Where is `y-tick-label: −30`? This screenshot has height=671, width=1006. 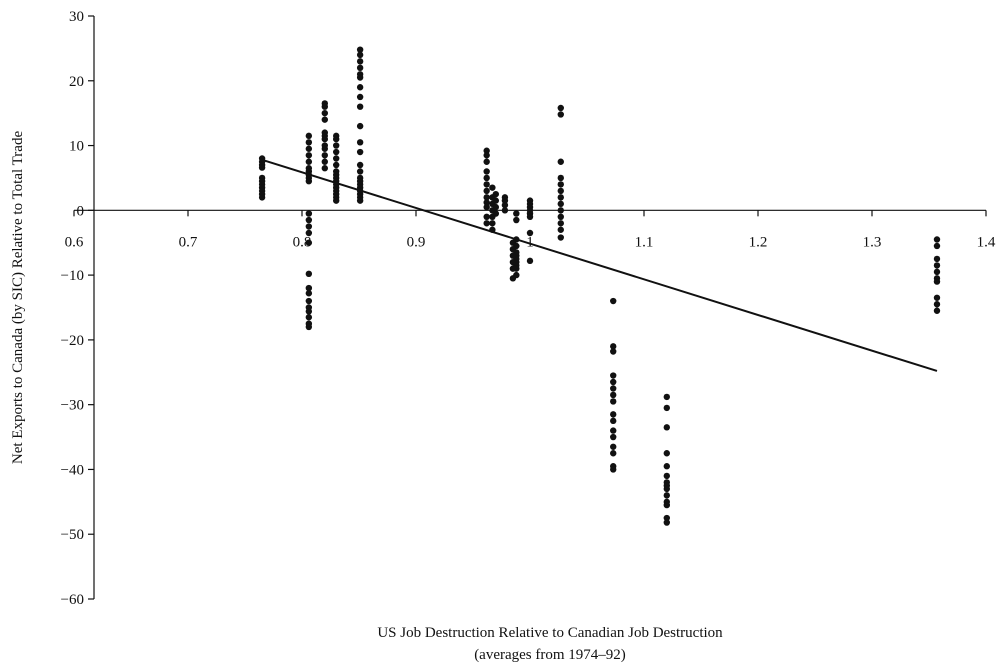 y-tick-label: −30 is located at coordinates (72, 406).